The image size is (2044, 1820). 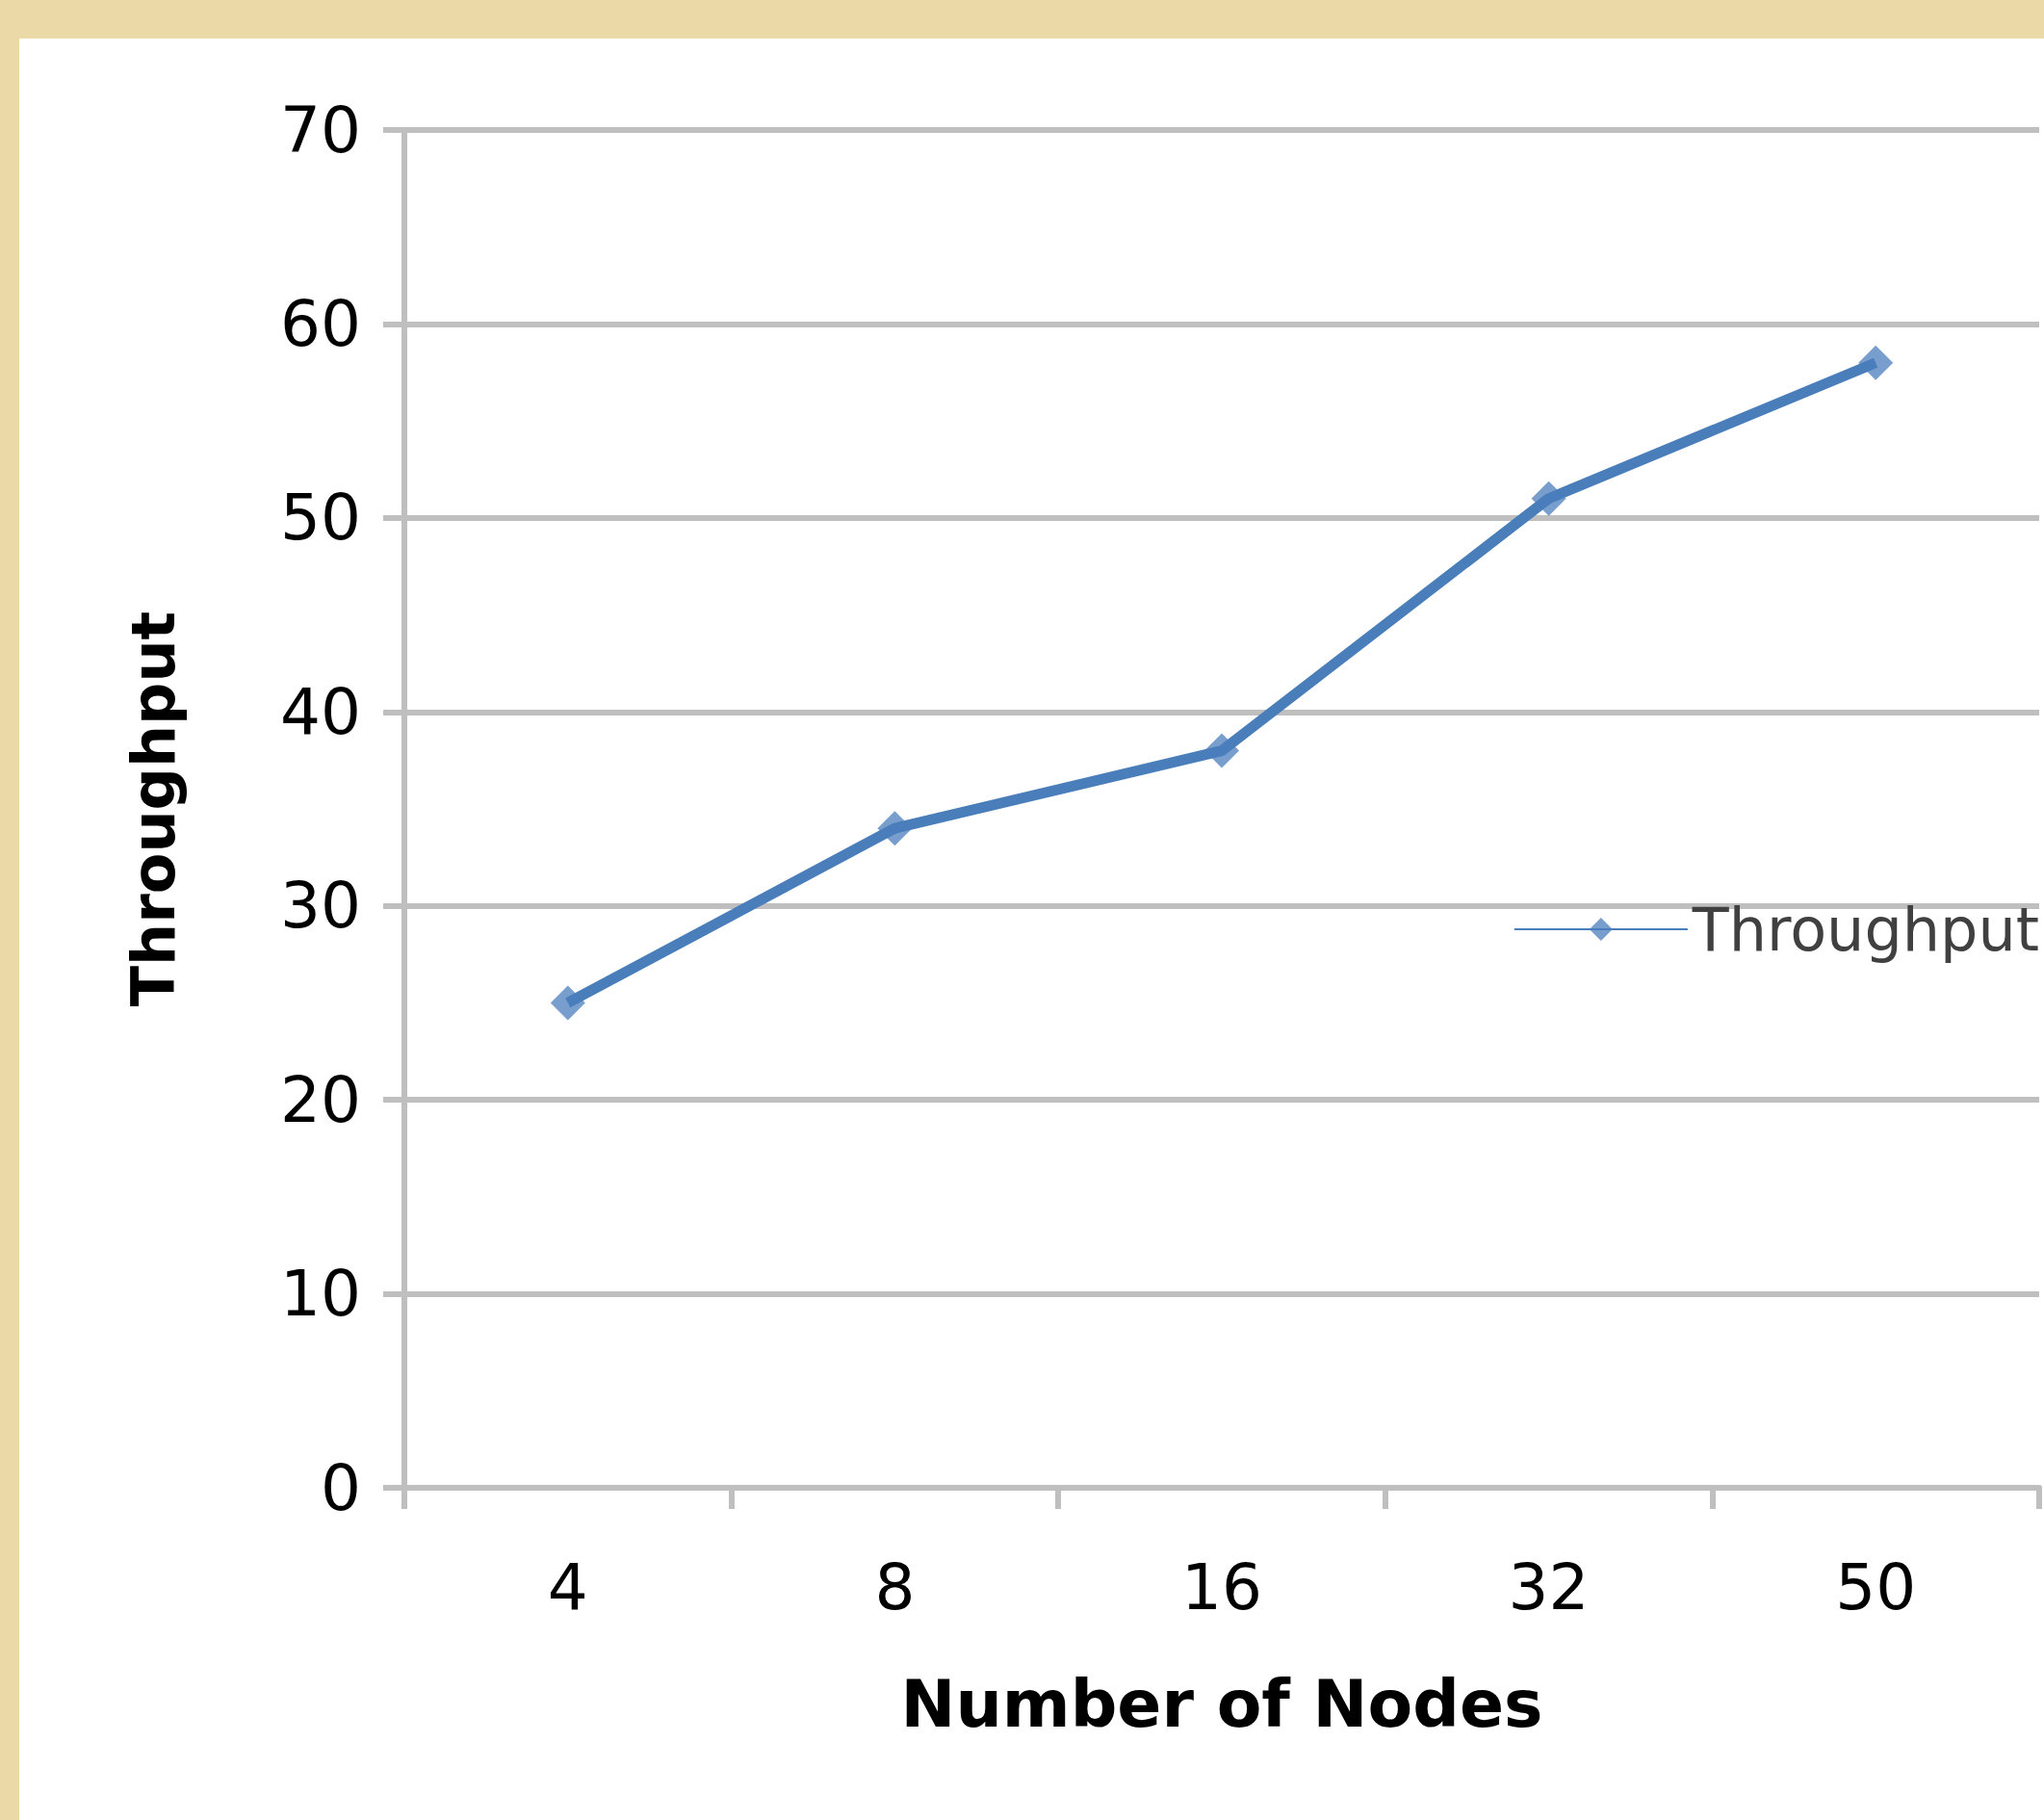 What do you see at coordinates (320, 711) in the screenshot?
I see `y-tick-label: 40` at bounding box center [320, 711].